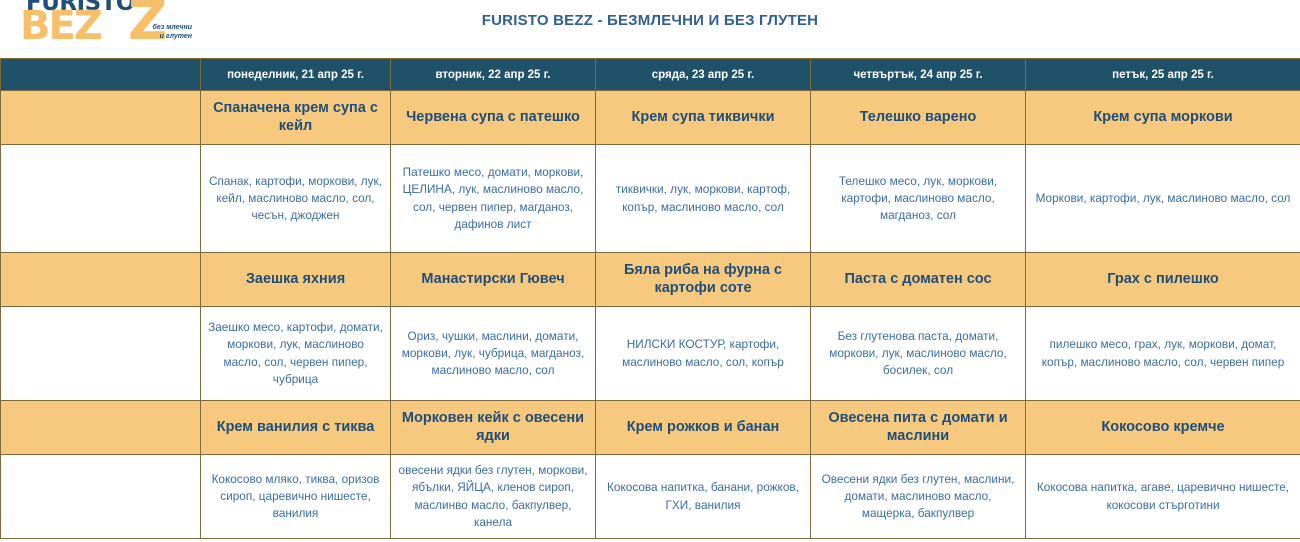 The height and width of the screenshot is (542, 1300). Describe the element at coordinates (1162, 279) in the screenshot. I see `cell-main-name-fri: Грах с пилешко` at that location.